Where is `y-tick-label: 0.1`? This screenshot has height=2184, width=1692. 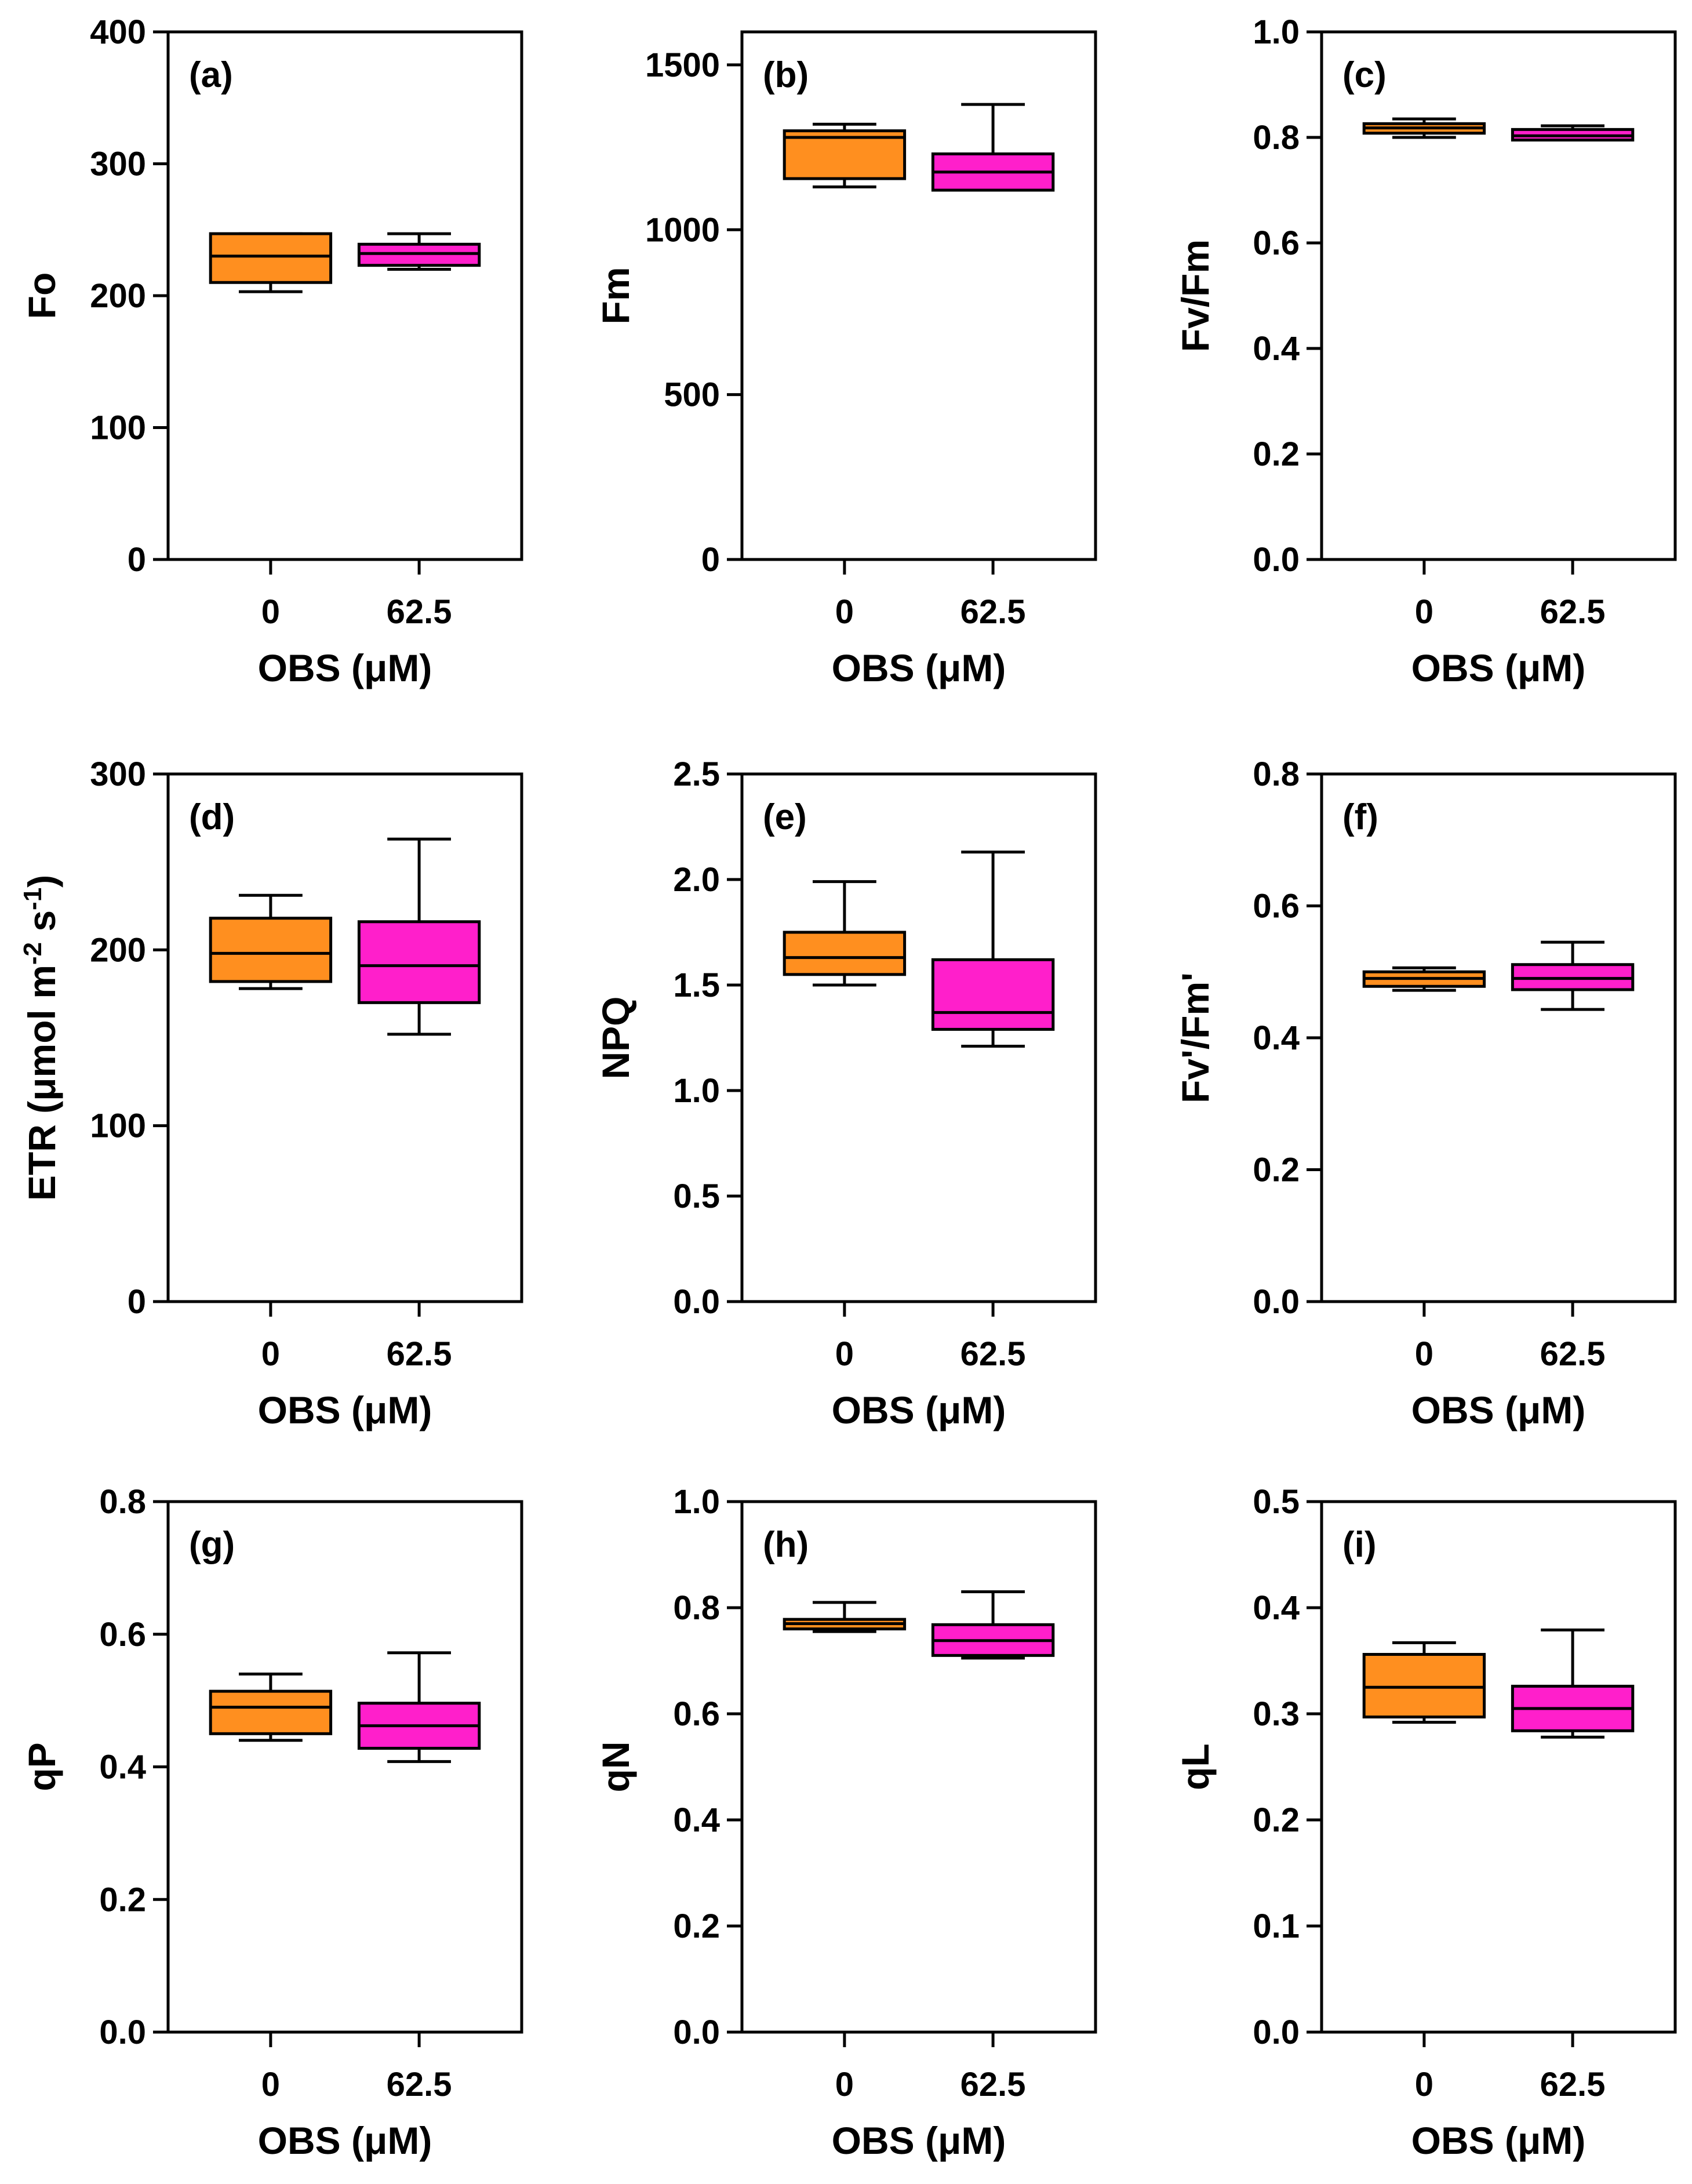
y-tick-label: 0.1 is located at coordinates (1276, 1926).